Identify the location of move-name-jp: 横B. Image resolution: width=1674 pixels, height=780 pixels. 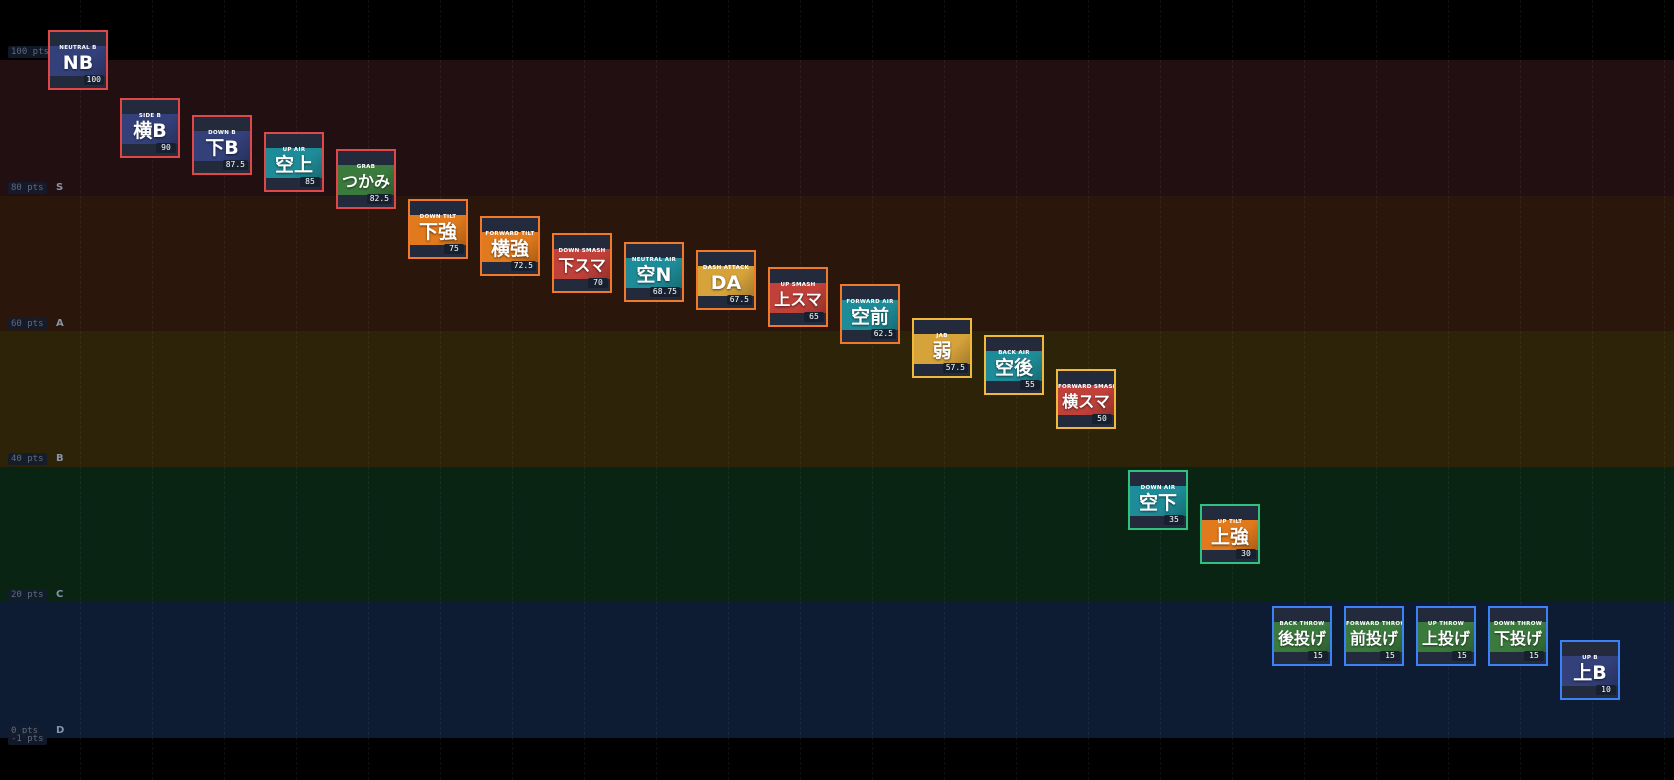
(150, 130).